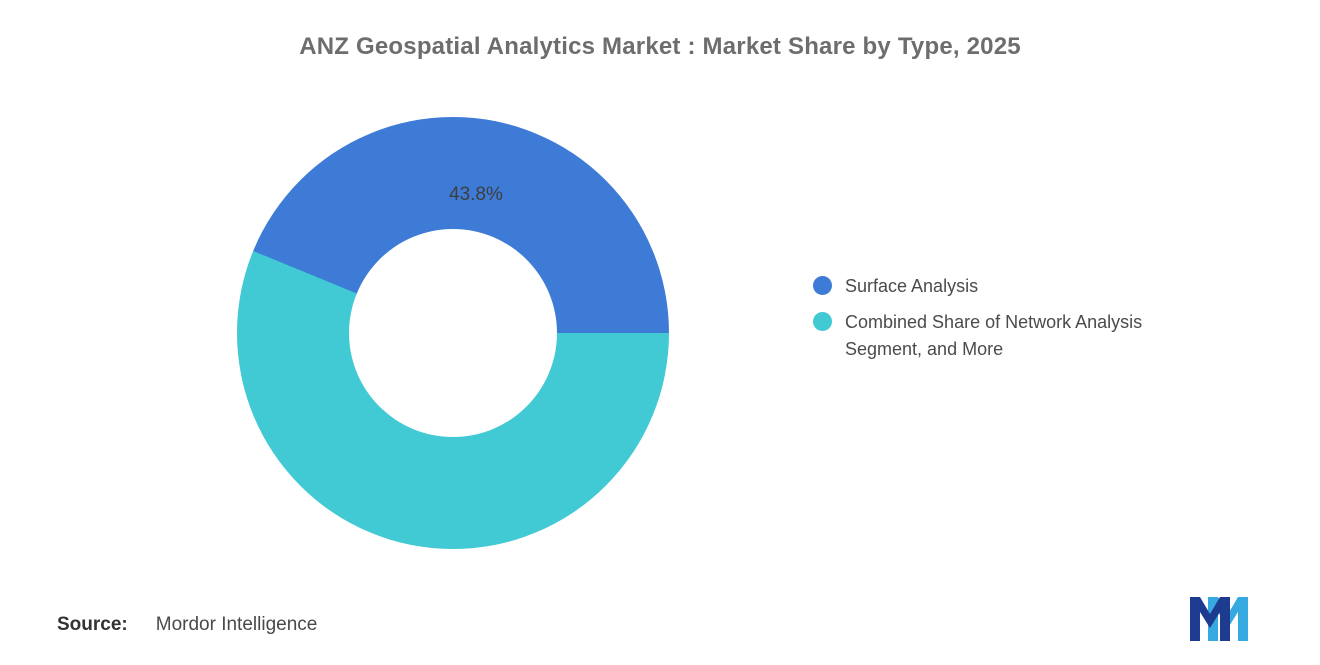 The height and width of the screenshot is (665, 1320). I want to click on logo-dark-shape, so click(1210, 619).